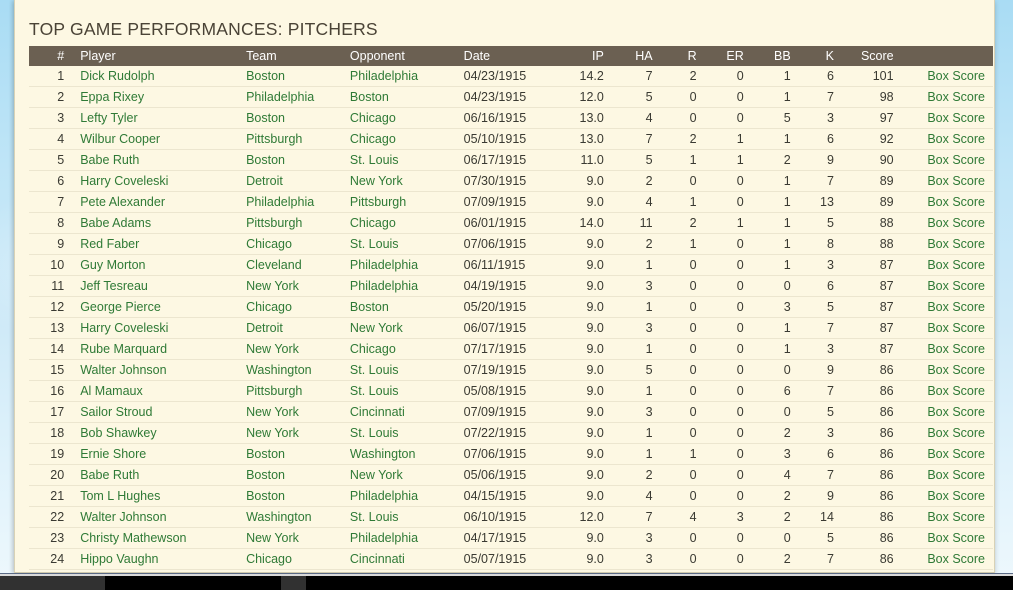 The width and height of the screenshot is (1013, 590). I want to click on cell-opponent: Chicago, so click(398, 118).